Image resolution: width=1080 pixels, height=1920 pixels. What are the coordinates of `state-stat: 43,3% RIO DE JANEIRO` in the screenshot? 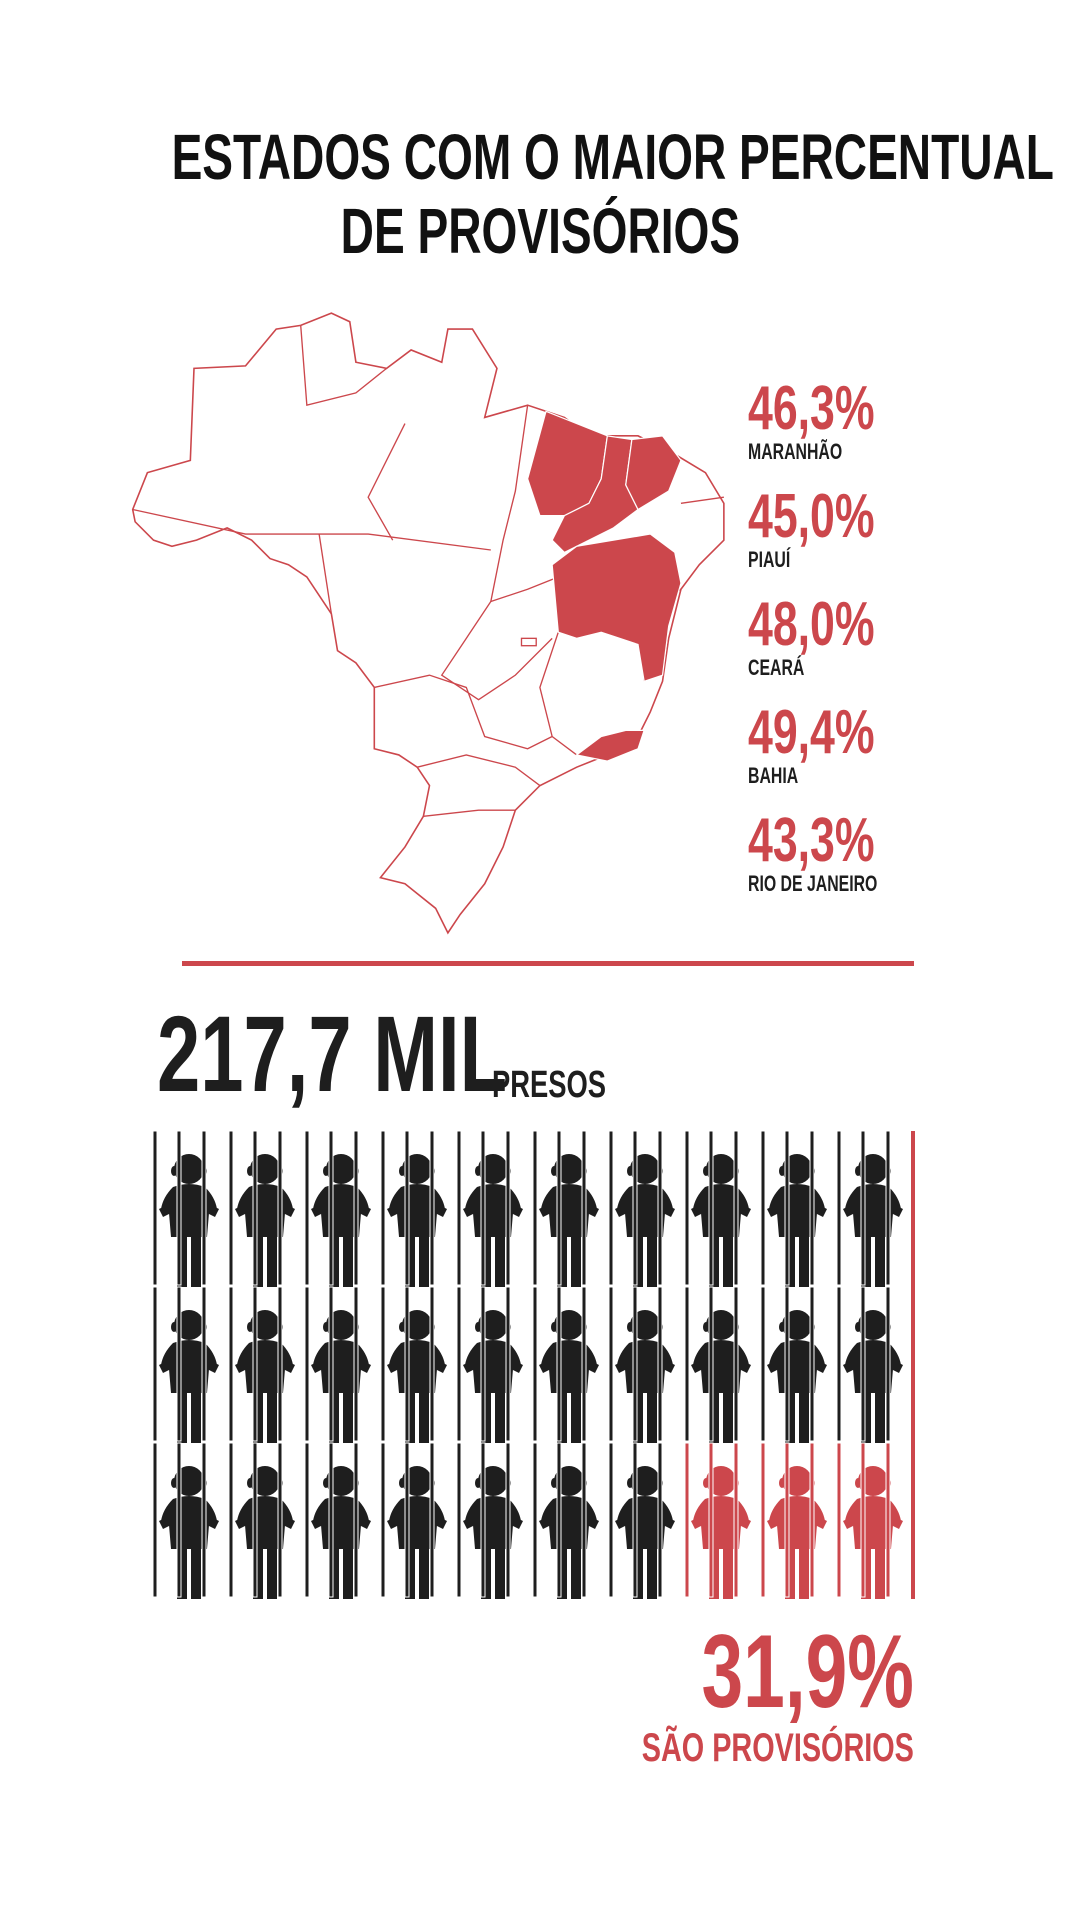 It's located at (838, 853).